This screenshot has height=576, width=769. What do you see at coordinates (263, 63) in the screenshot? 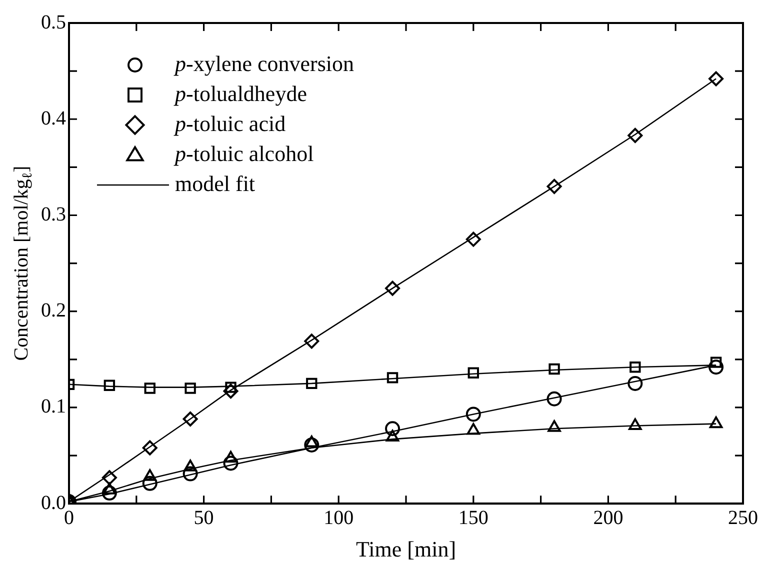
I see `legend-label: p-xylene conversion` at bounding box center [263, 63].